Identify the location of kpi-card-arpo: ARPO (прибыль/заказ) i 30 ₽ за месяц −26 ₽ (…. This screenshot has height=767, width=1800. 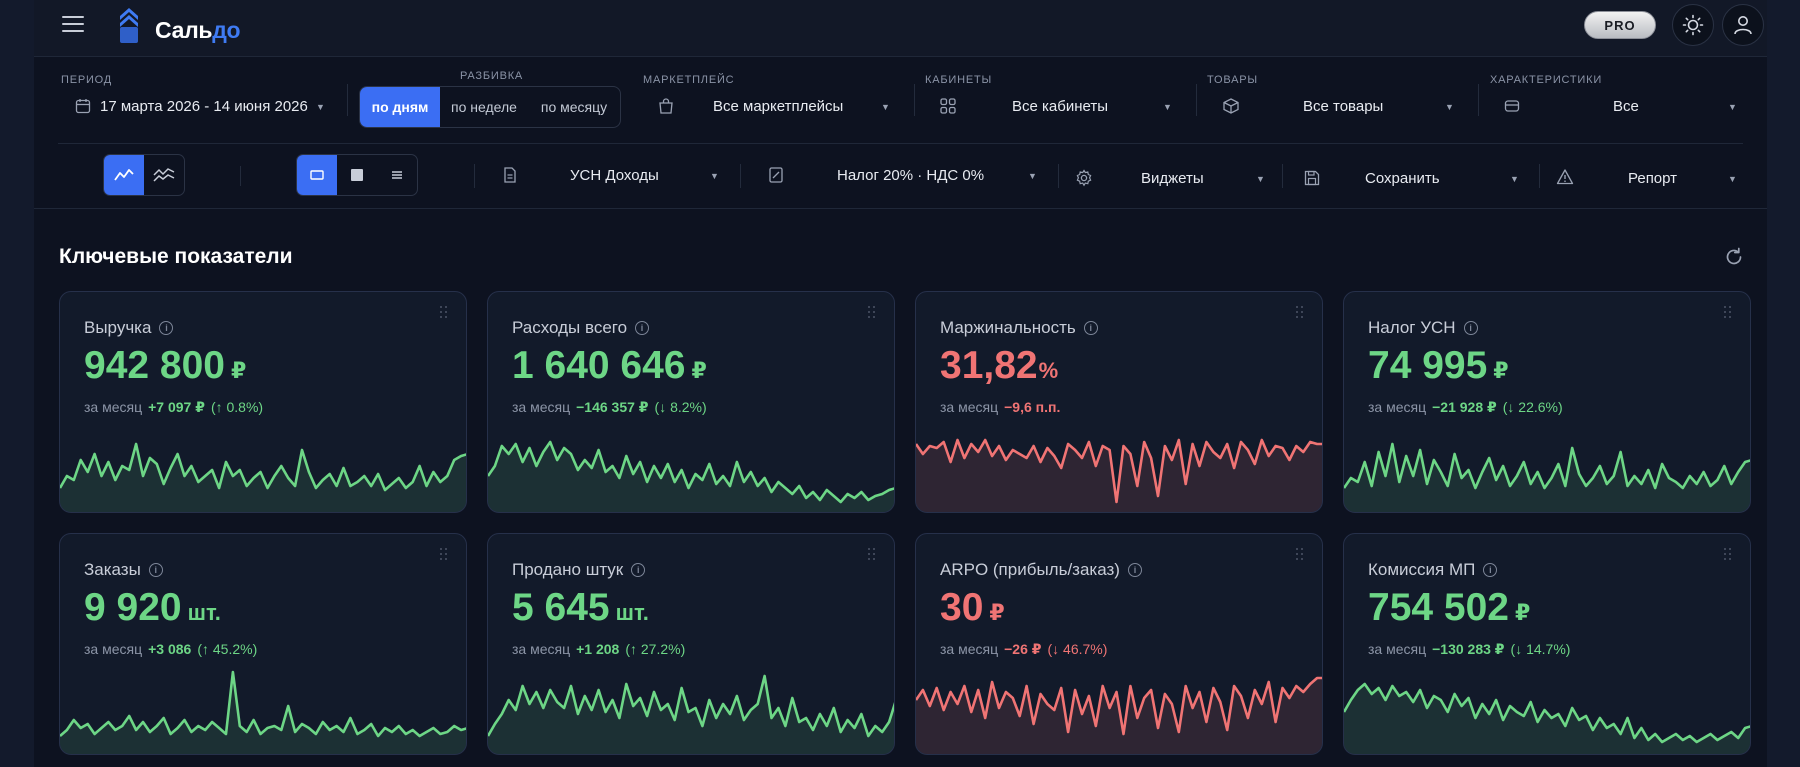
(1119, 644).